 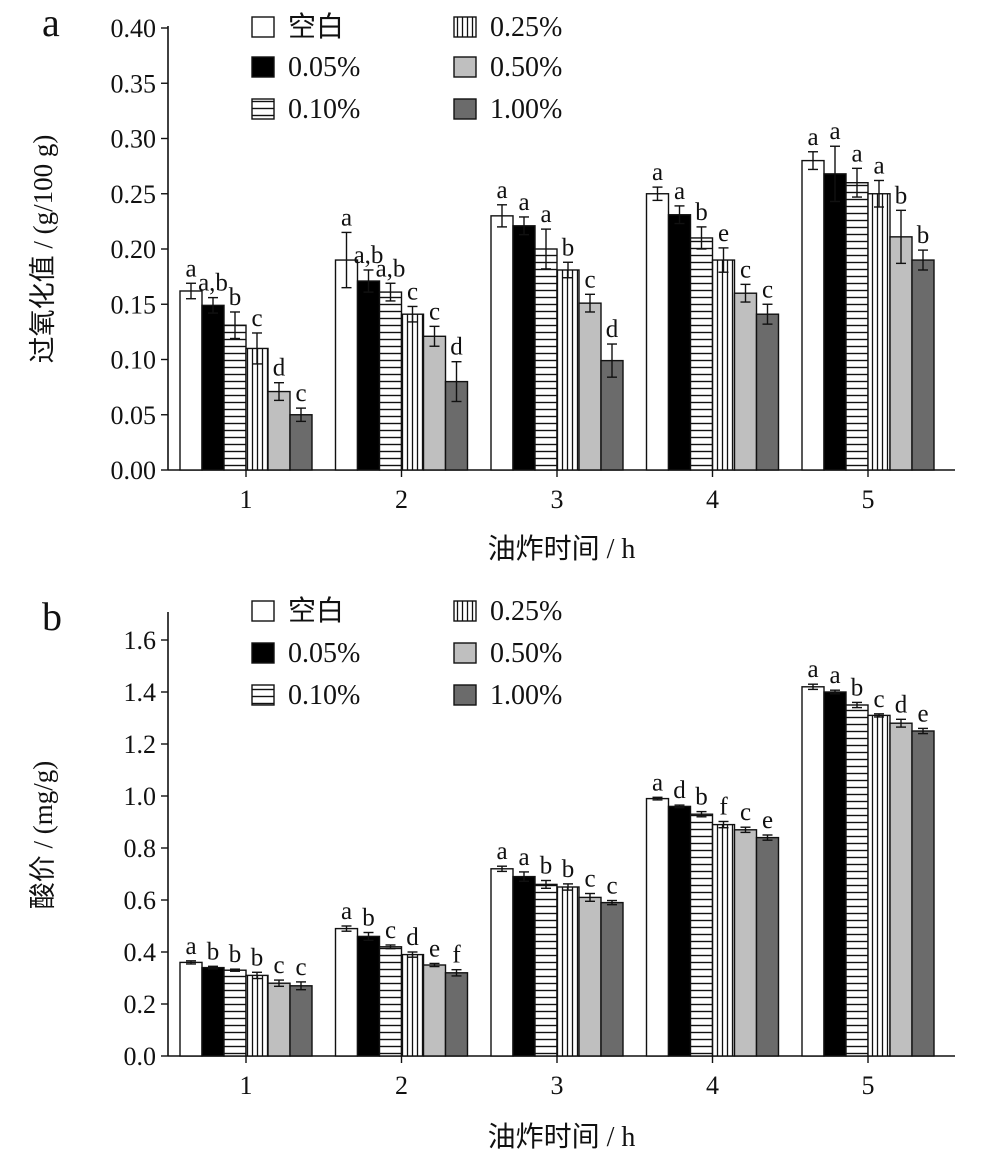 What do you see at coordinates (868, 1085) in the screenshot?
I see `x-tick-label: 5` at bounding box center [868, 1085].